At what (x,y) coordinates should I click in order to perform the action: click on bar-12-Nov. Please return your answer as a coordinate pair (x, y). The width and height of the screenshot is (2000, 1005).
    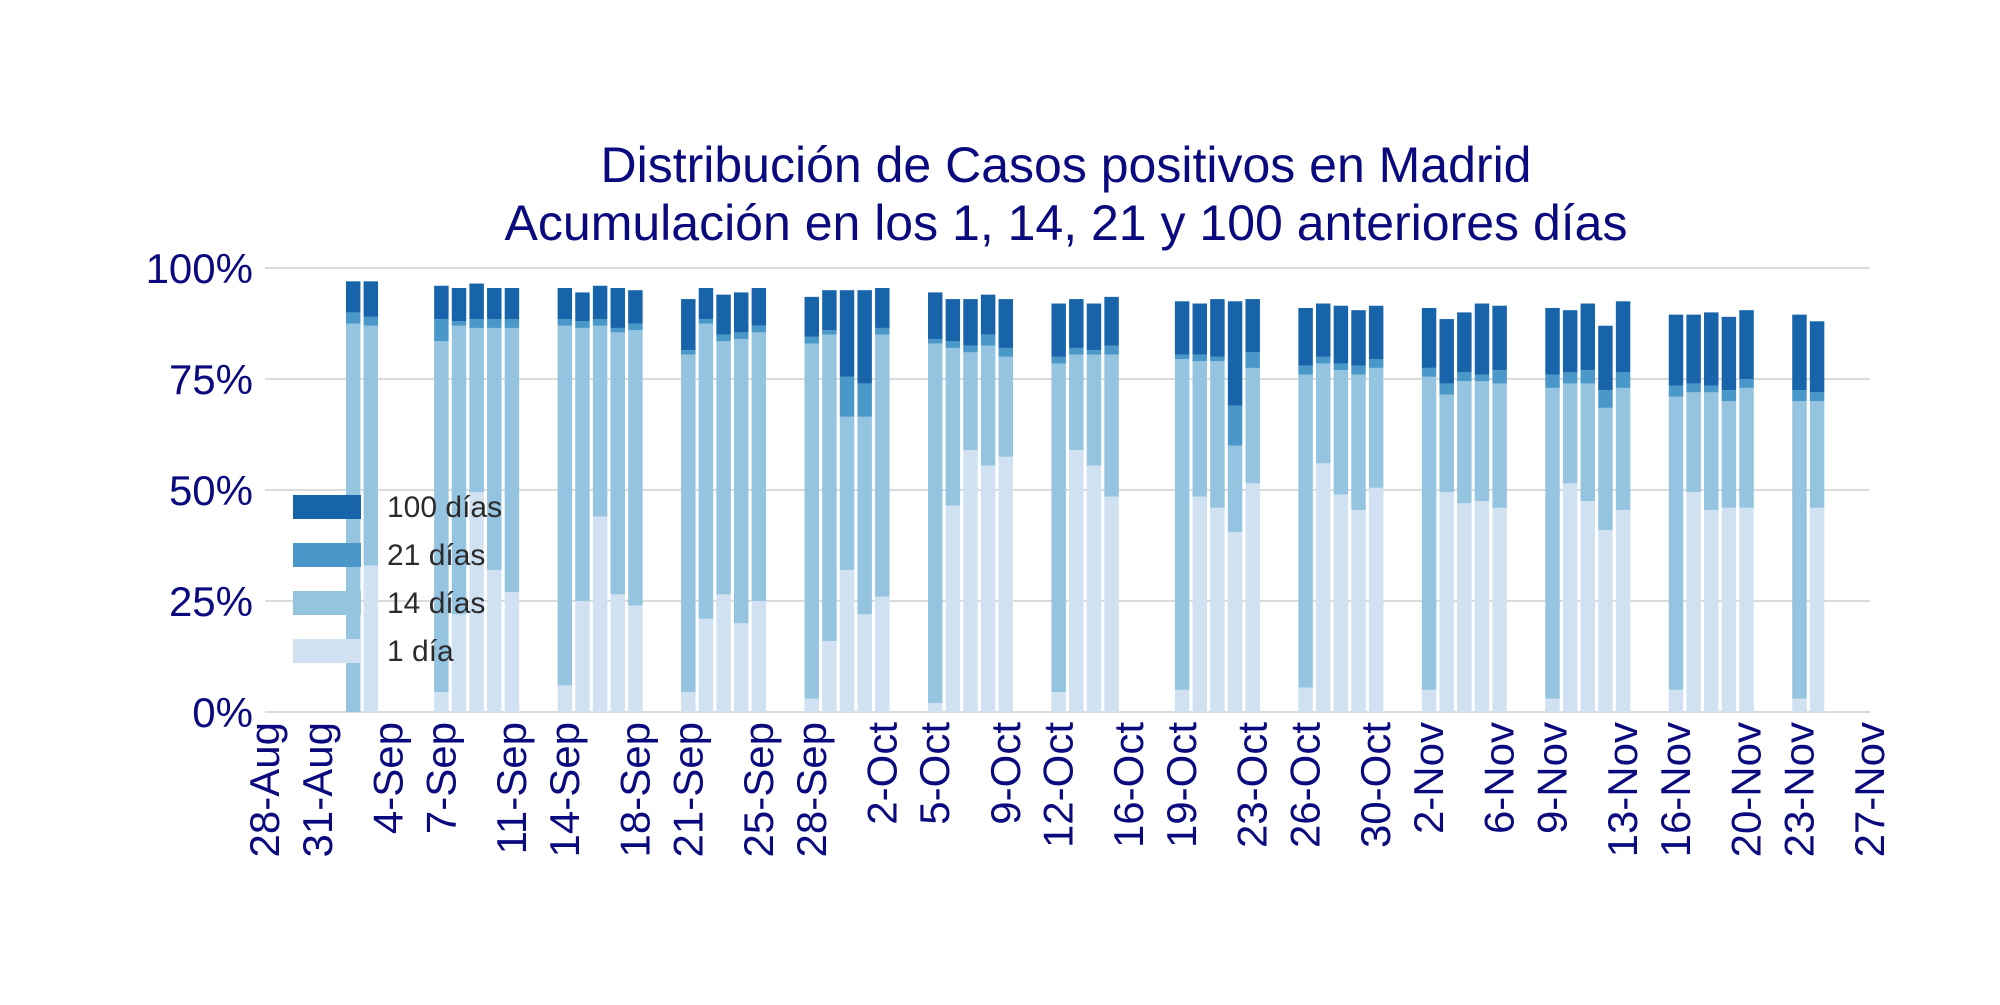
    Looking at the image, I should click on (1605, 518).